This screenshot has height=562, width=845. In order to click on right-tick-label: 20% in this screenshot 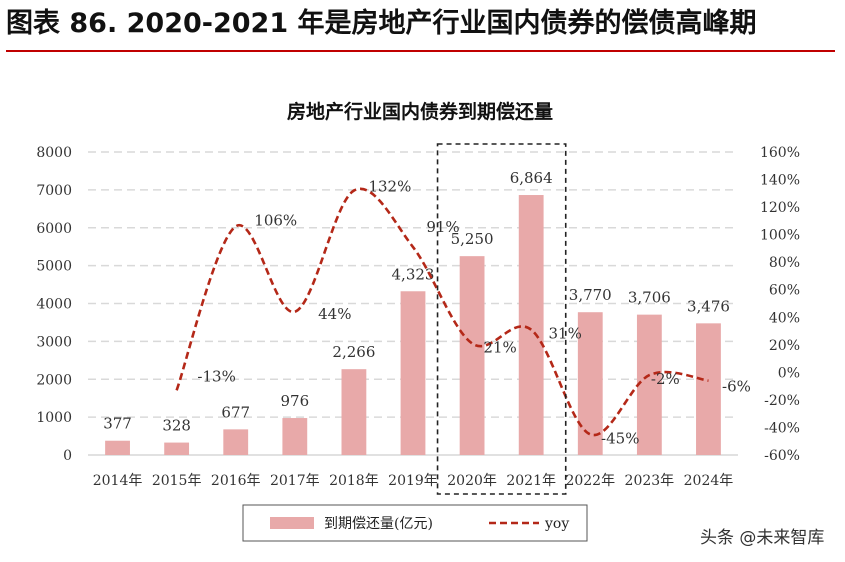, I will do `click(784, 346)`.